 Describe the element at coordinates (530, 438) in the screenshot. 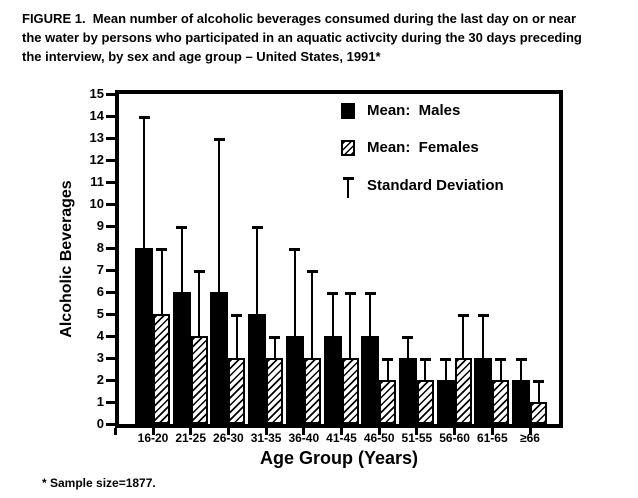

I see `x-axis-tick-label: ≥66` at that location.